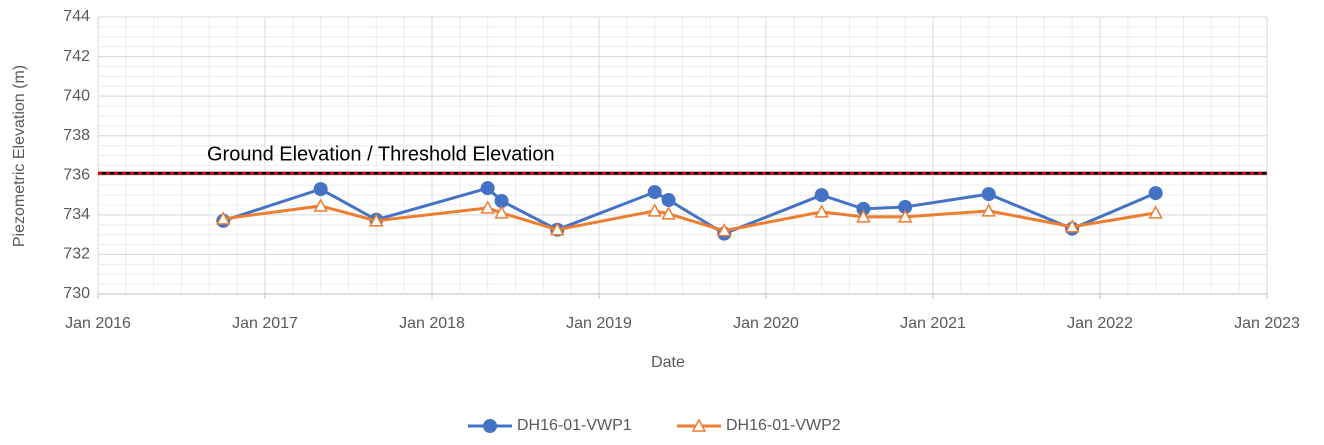 The width and height of the screenshot is (1324, 445). What do you see at coordinates (76, 254) in the screenshot?
I see `y-tick-label: 732` at bounding box center [76, 254].